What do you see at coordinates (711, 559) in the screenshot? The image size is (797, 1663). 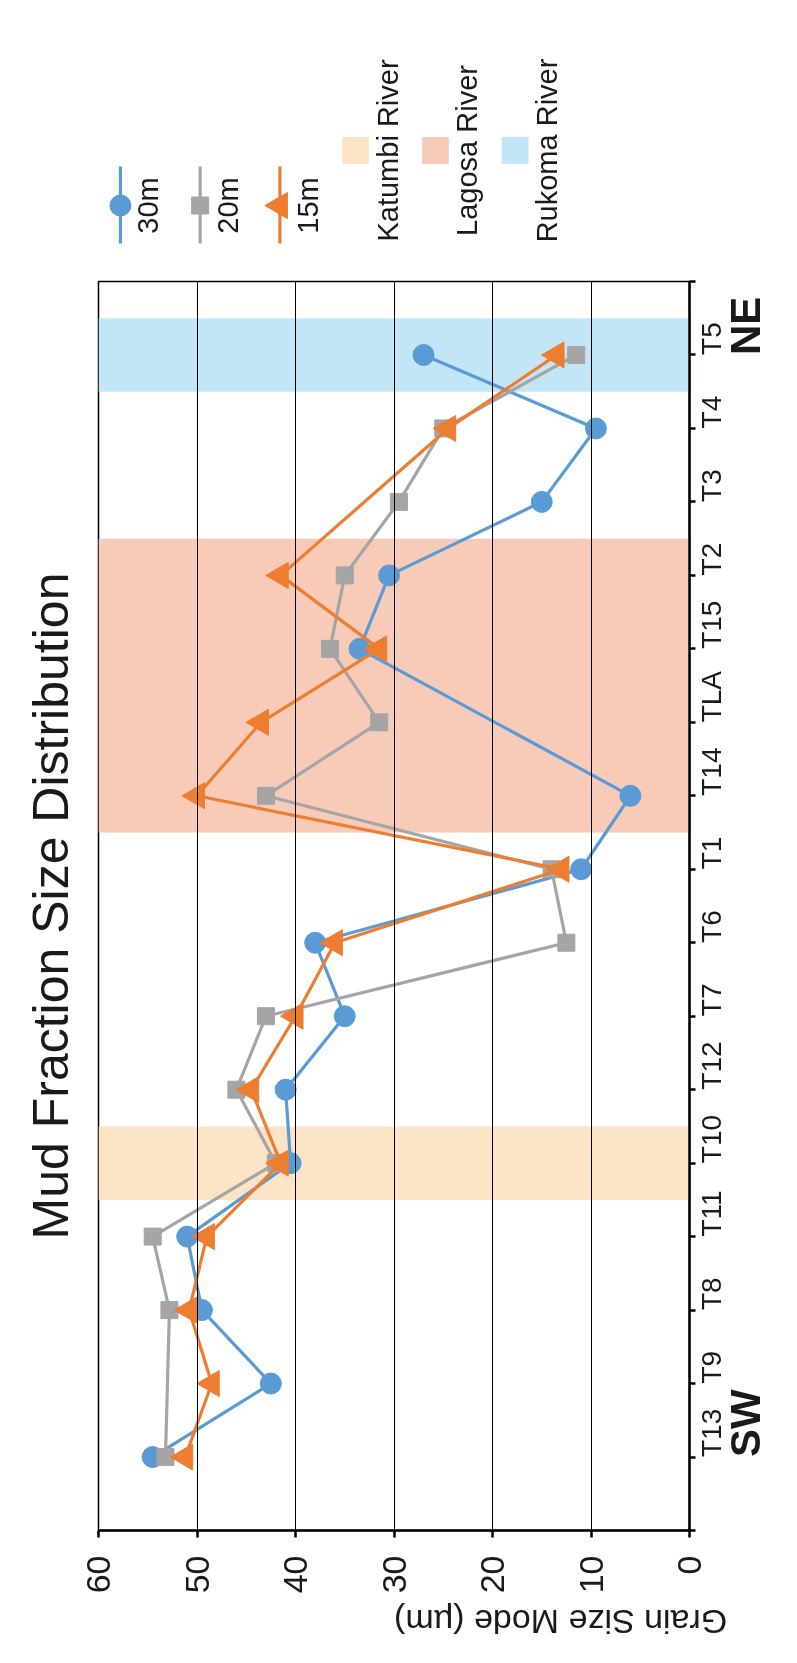 I see `y-tick-label: T2` at bounding box center [711, 559].